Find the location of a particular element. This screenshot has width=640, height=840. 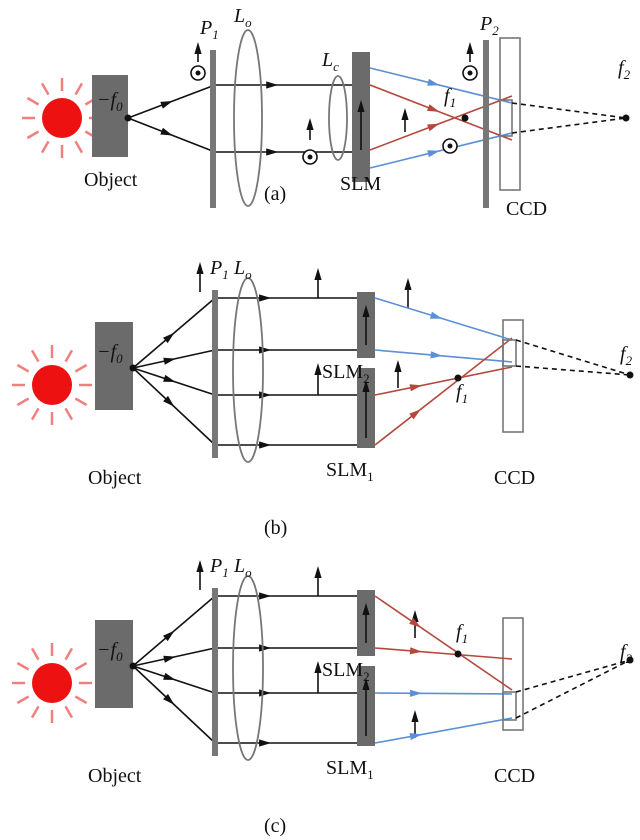

label-sub: o is located at coordinates (248, 22).